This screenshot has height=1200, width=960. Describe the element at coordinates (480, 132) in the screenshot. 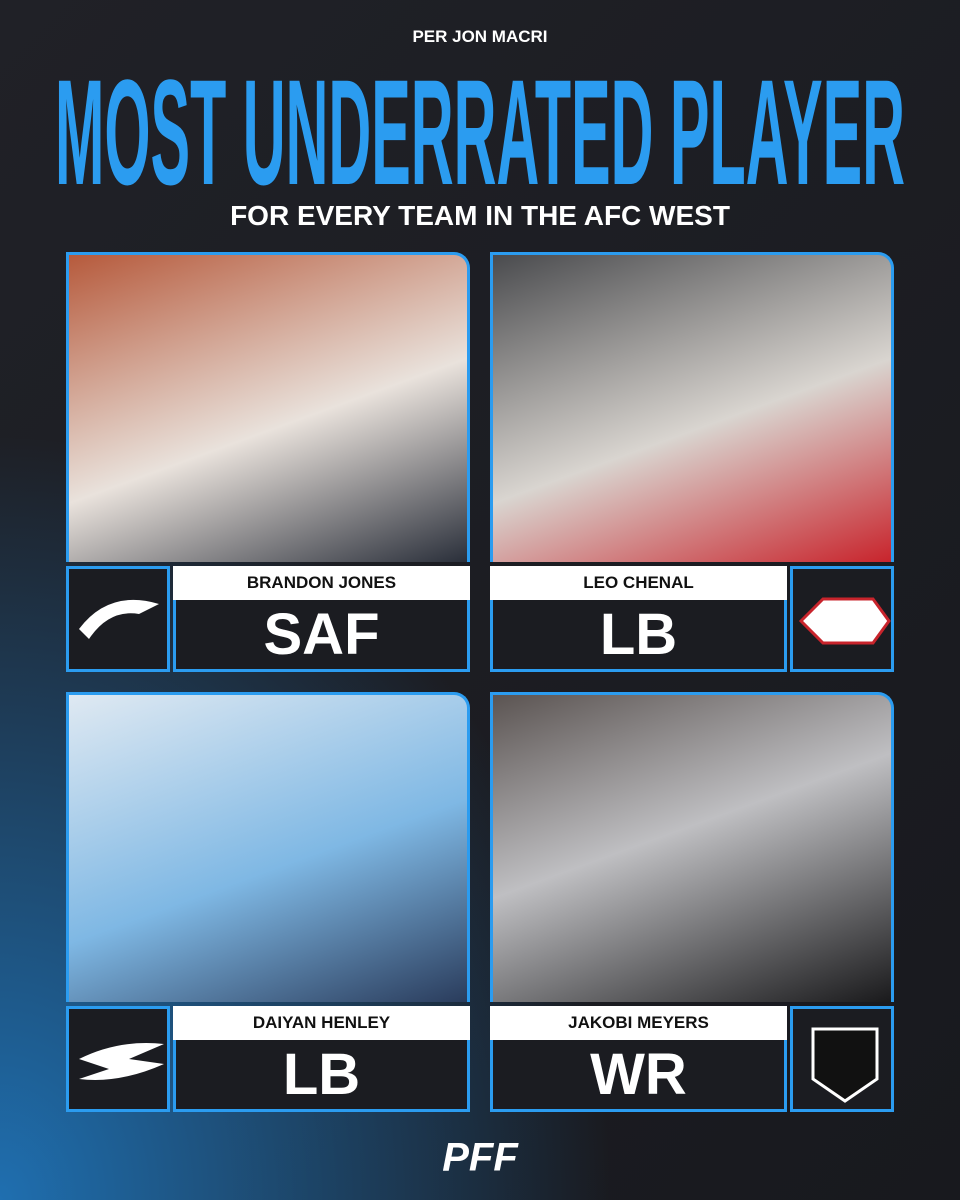

I see `title: MOST UNDERRATED PLAYER` at that location.